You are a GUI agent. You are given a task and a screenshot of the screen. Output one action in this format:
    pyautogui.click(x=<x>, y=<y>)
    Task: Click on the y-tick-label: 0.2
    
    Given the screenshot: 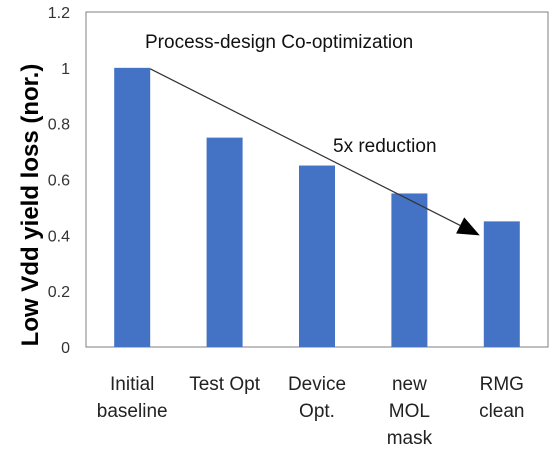 What is the action you would take?
    pyautogui.click(x=59, y=292)
    